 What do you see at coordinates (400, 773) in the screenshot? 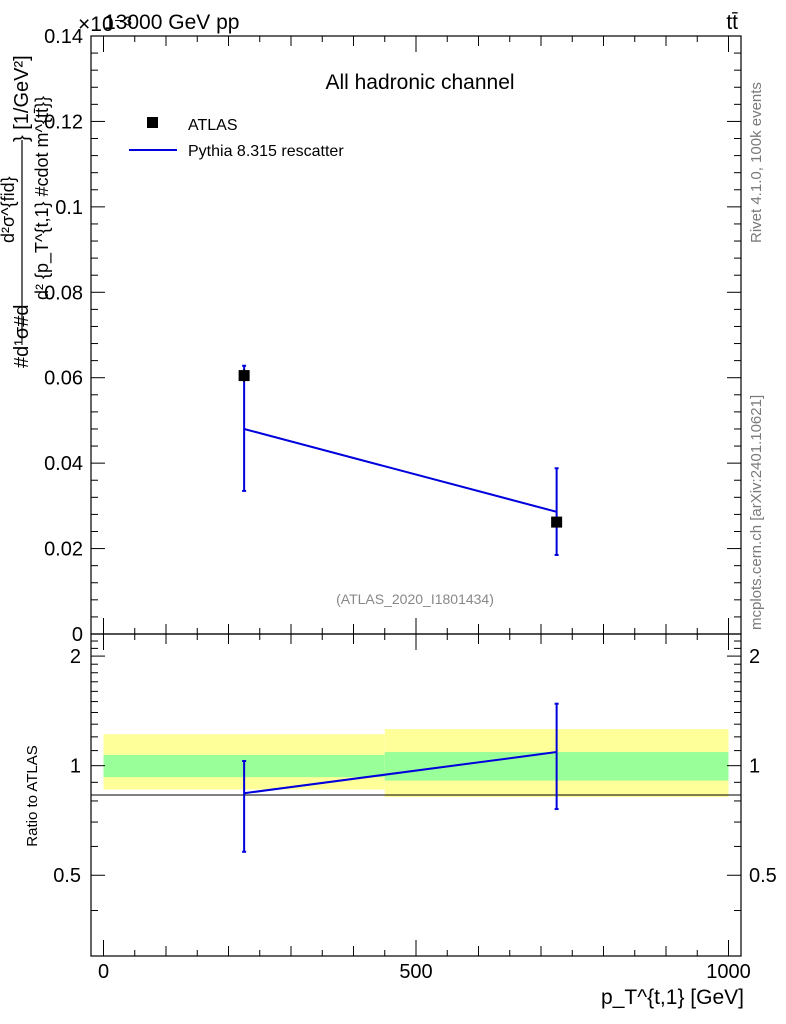
I see `ratio-pythia-line` at bounding box center [400, 773].